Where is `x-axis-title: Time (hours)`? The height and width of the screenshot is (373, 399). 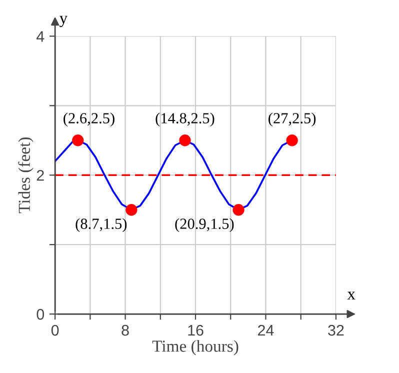 x-axis-title: Time (hours) is located at coordinates (195, 348).